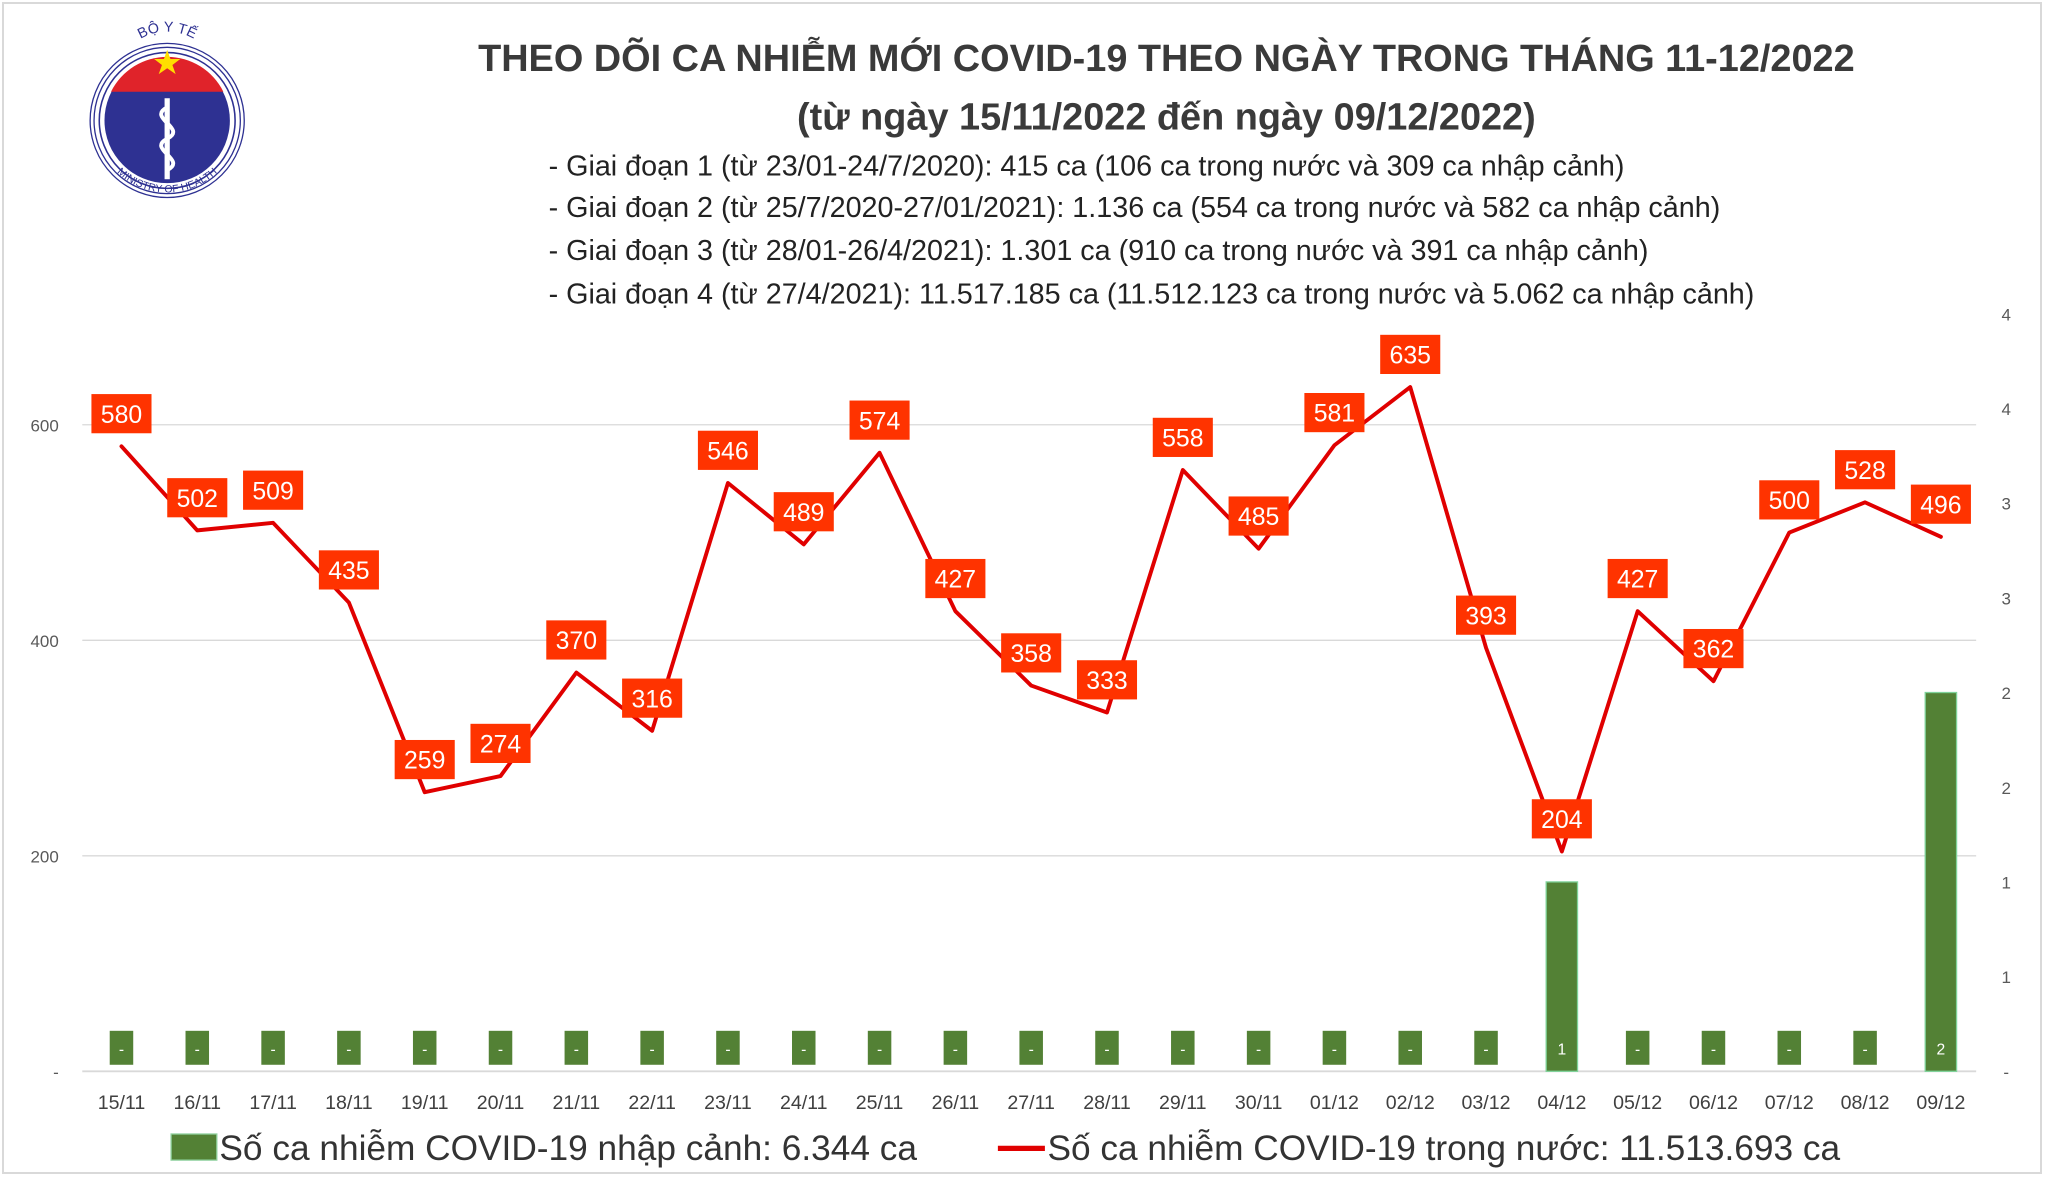  What do you see at coordinates (1183, 1103) in the screenshot?
I see `x-axis-tick: 29/11` at bounding box center [1183, 1103].